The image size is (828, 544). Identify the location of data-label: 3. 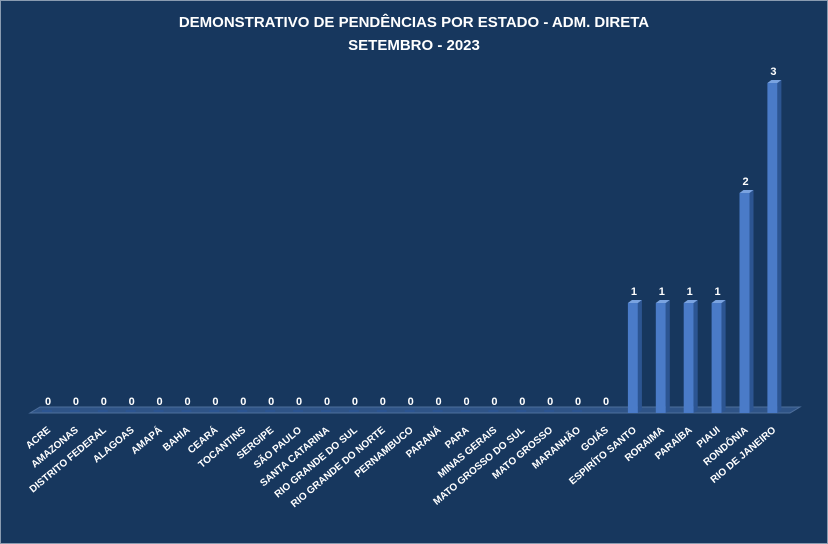
(773, 72).